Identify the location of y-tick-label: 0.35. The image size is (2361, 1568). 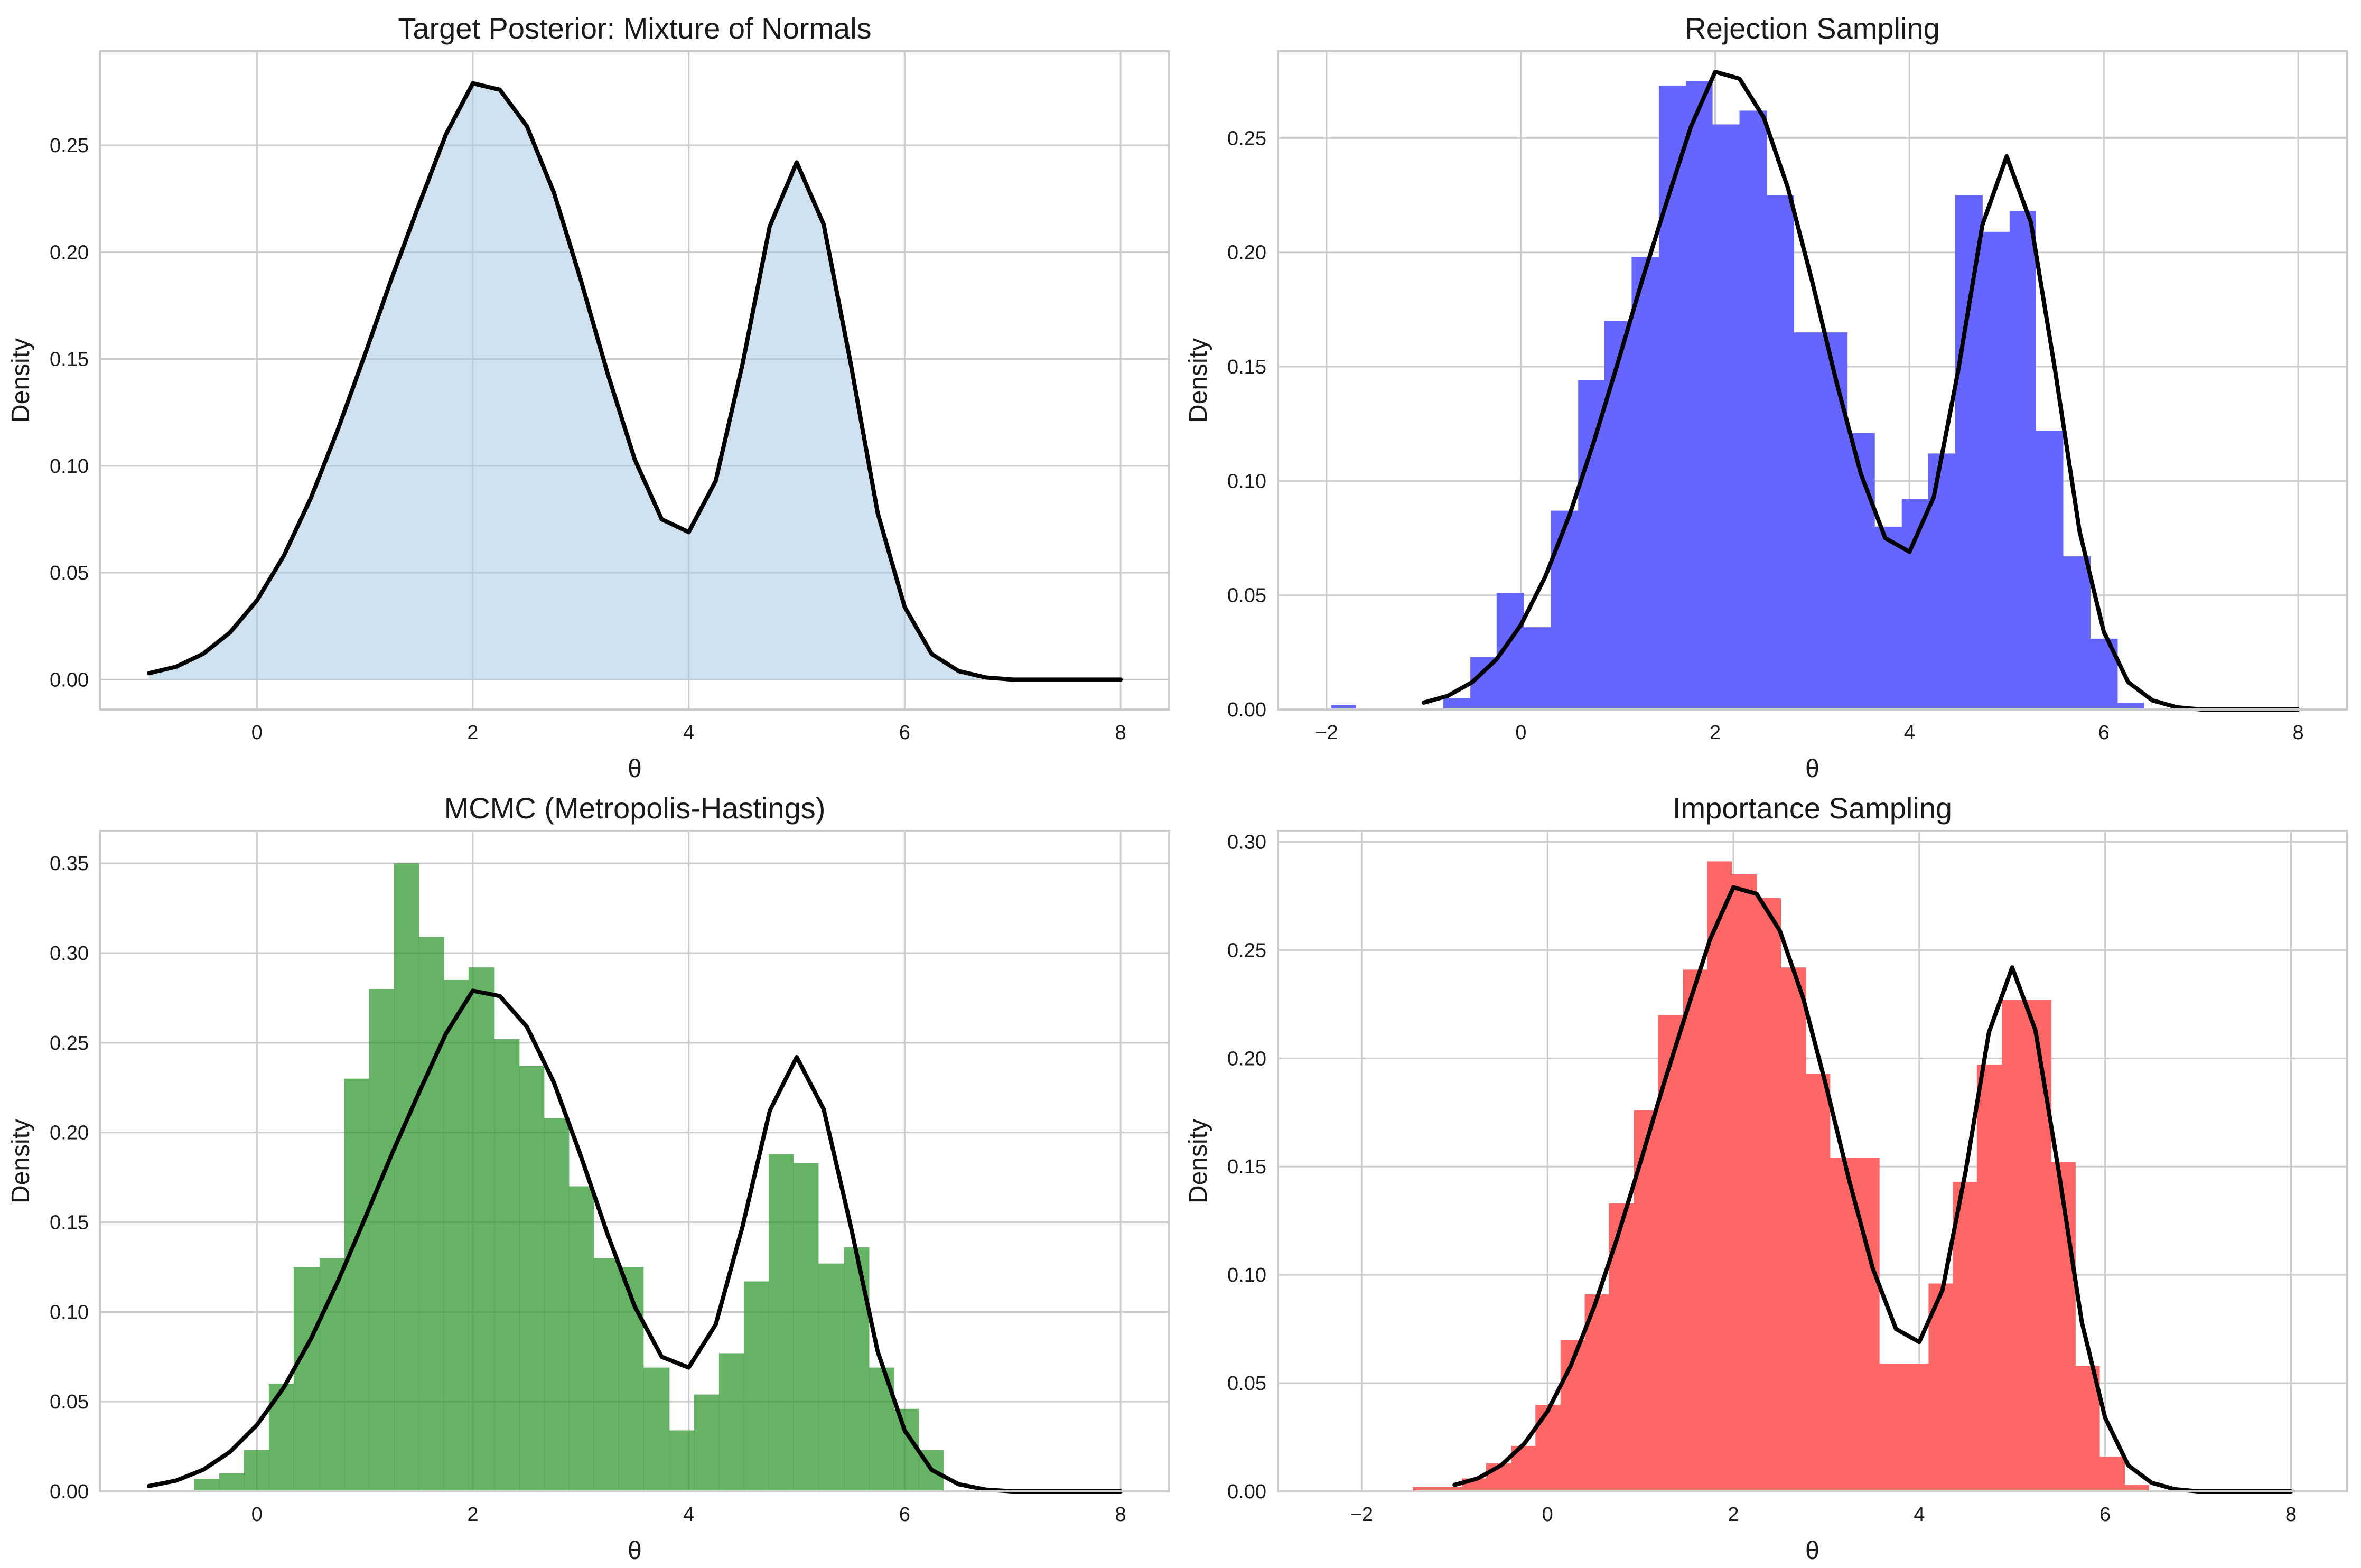
(69, 864).